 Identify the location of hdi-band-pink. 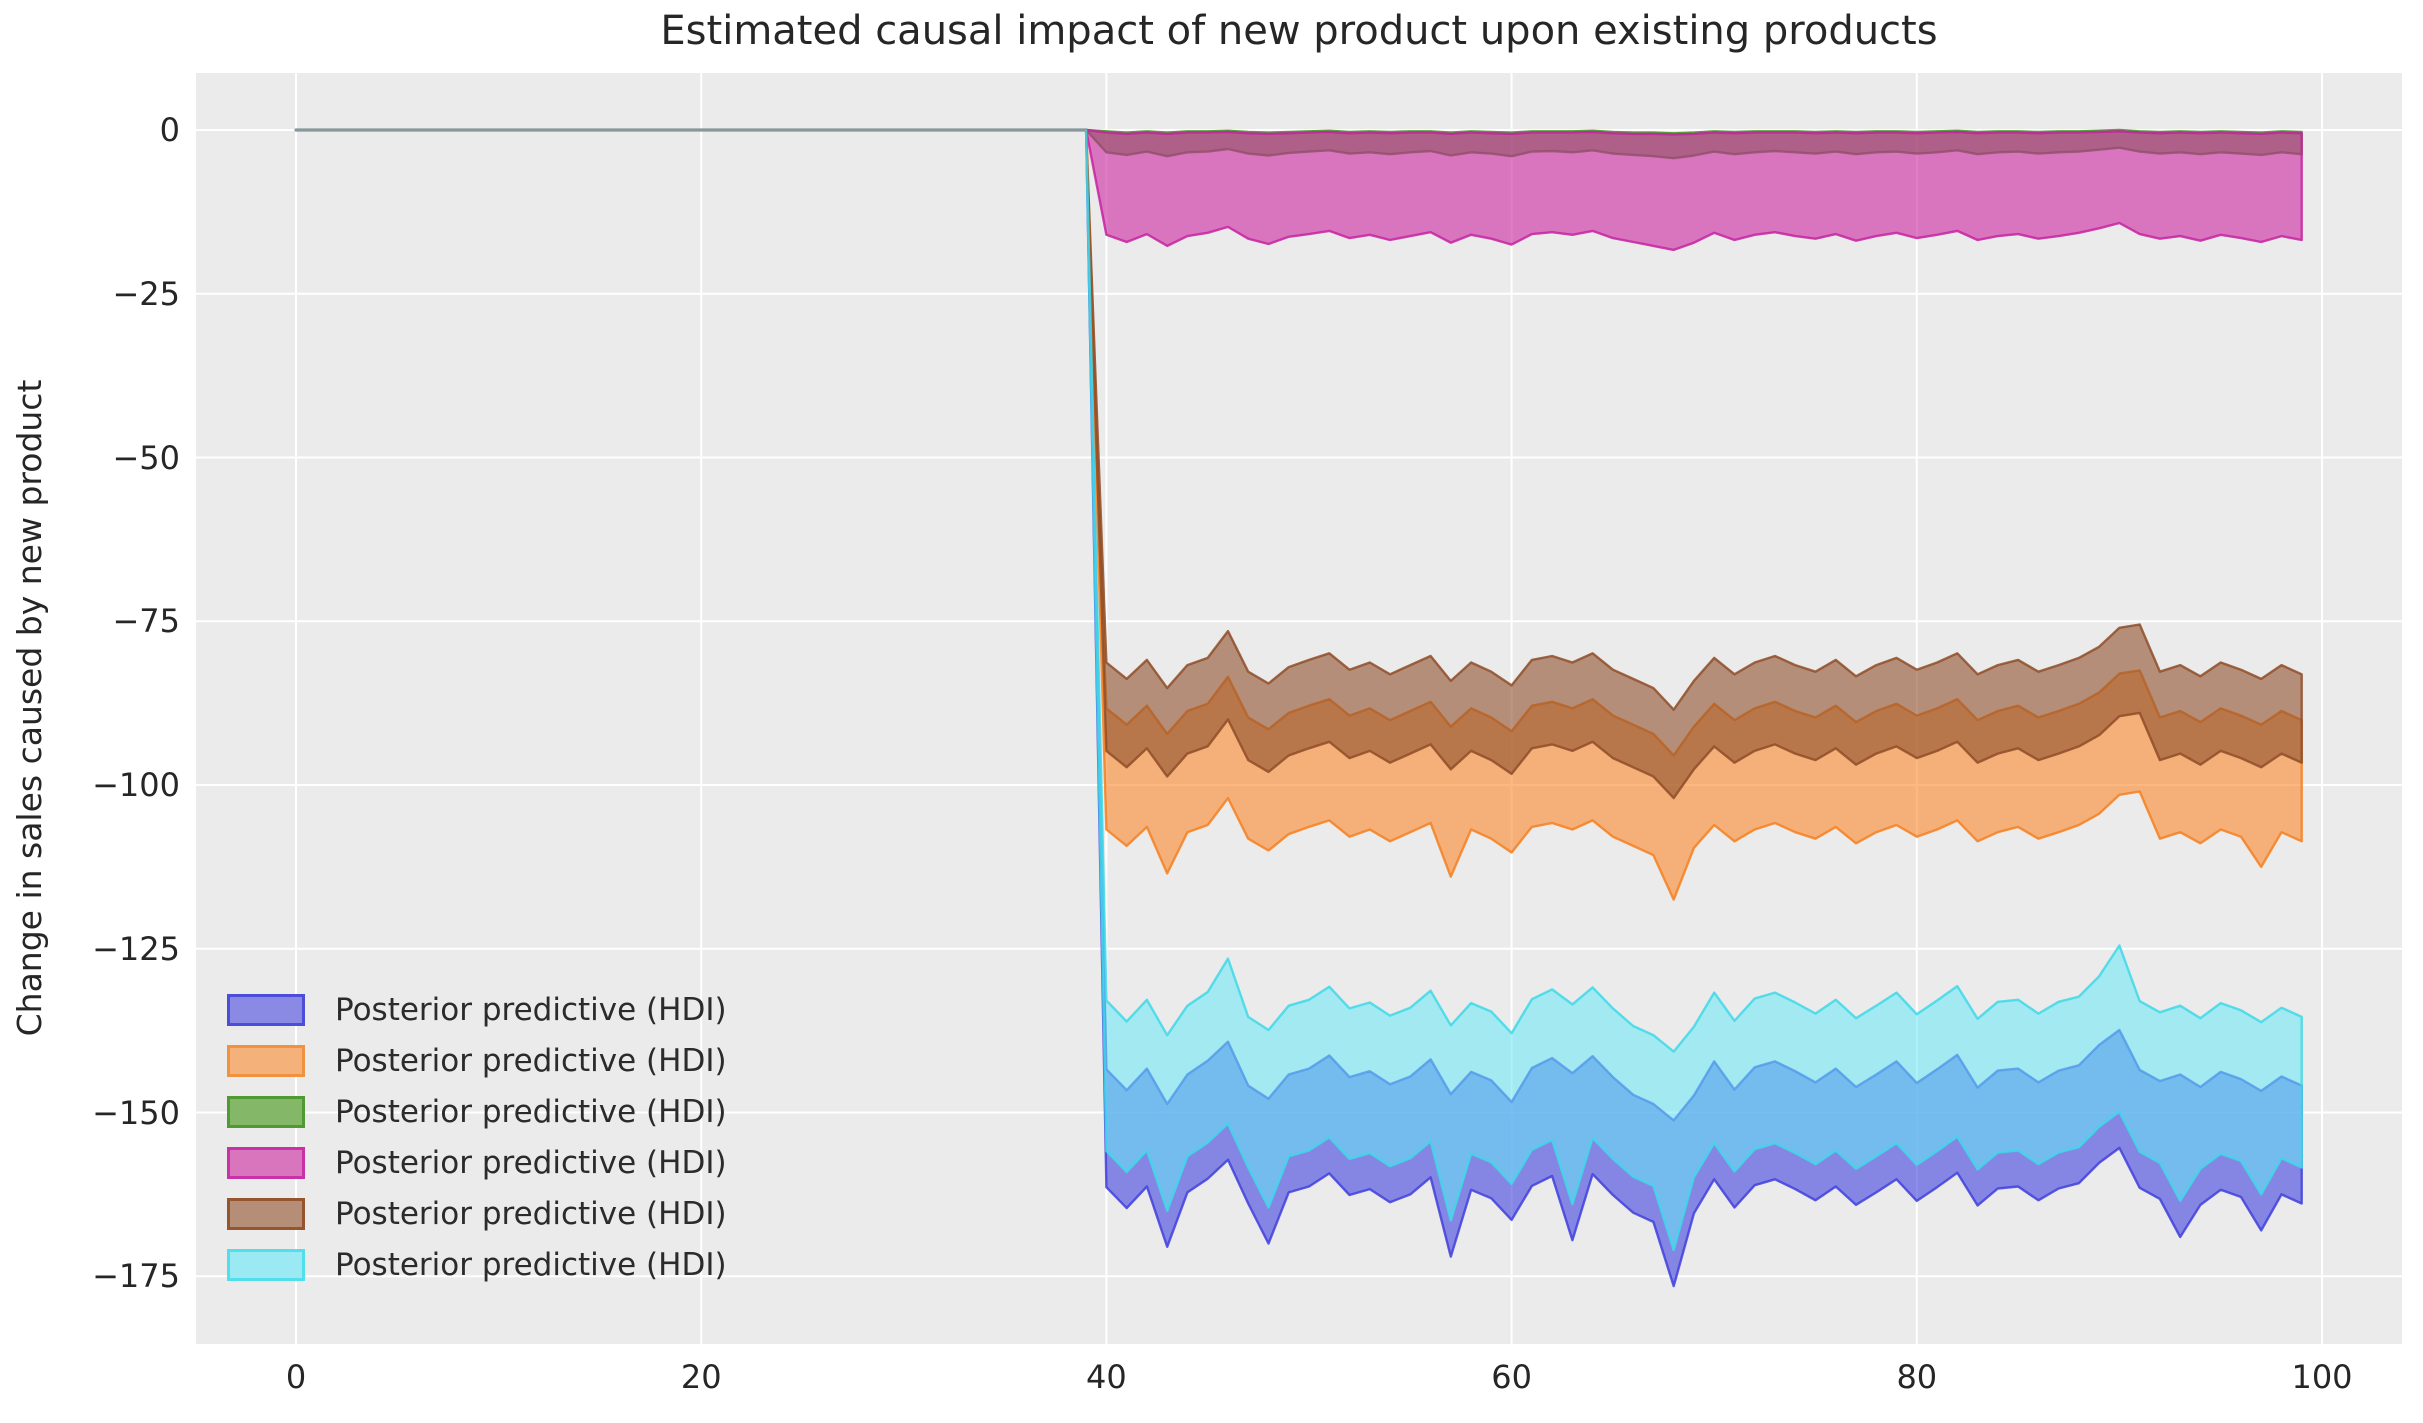
(1693, 190).